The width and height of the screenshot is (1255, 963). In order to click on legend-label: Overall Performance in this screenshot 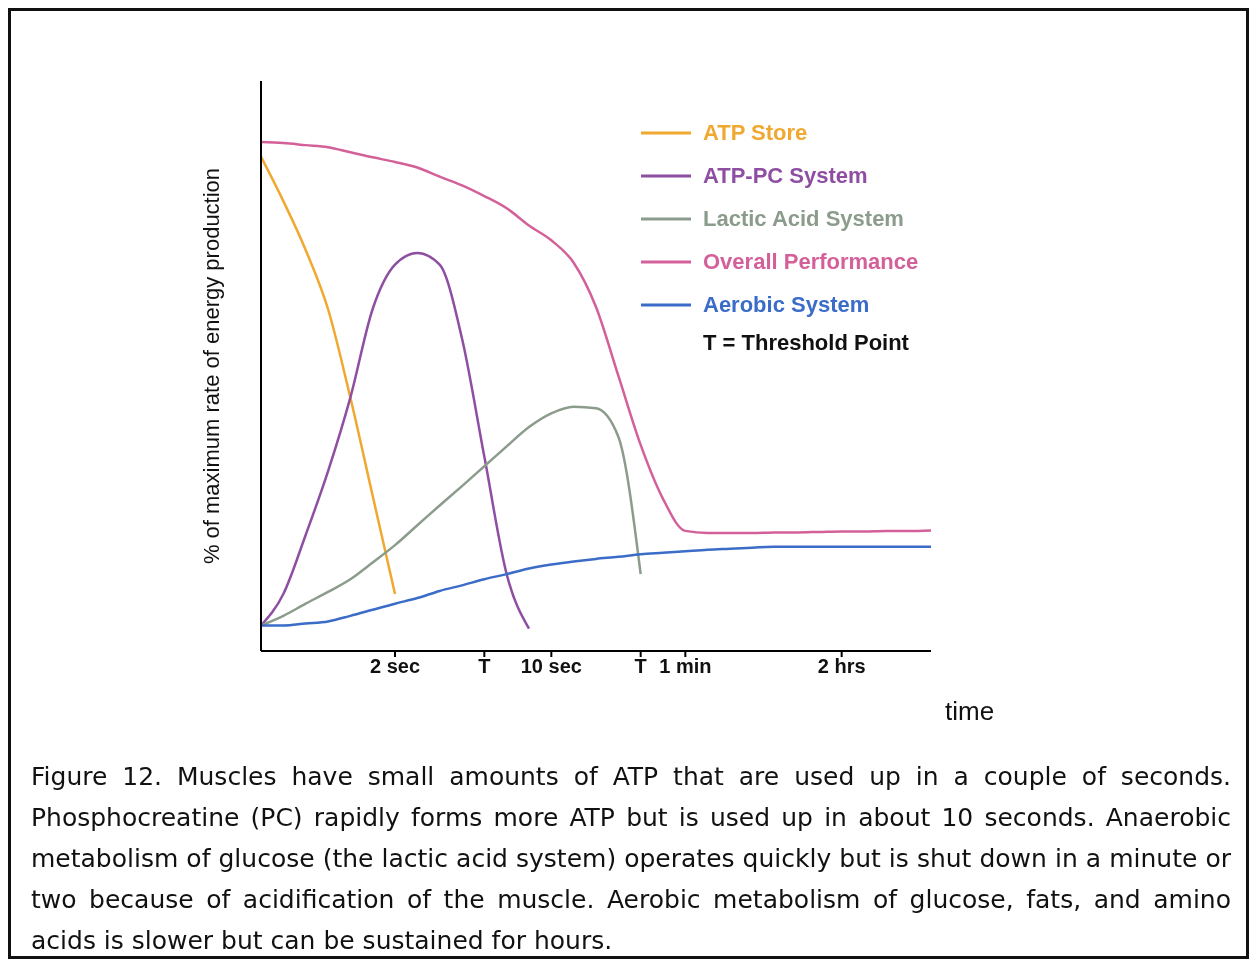, I will do `click(811, 261)`.